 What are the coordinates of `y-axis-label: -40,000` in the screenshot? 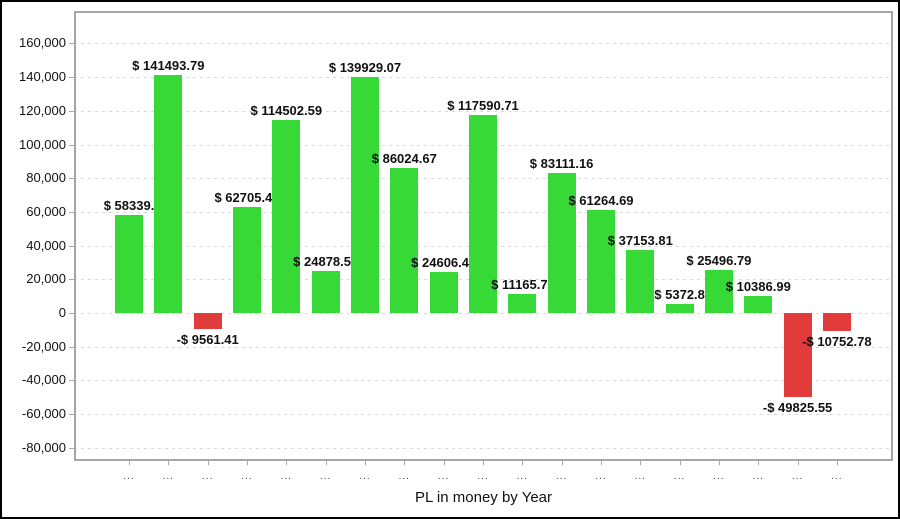 It's located at (43, 380).